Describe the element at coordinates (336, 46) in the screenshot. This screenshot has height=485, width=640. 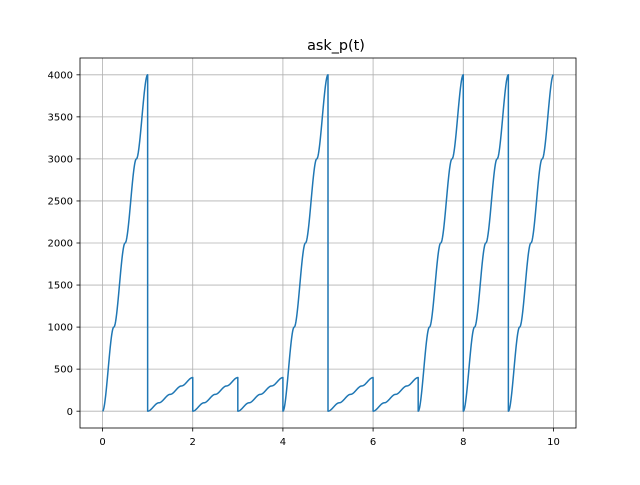
I see `chart-title: ask_p(t)` at that location.